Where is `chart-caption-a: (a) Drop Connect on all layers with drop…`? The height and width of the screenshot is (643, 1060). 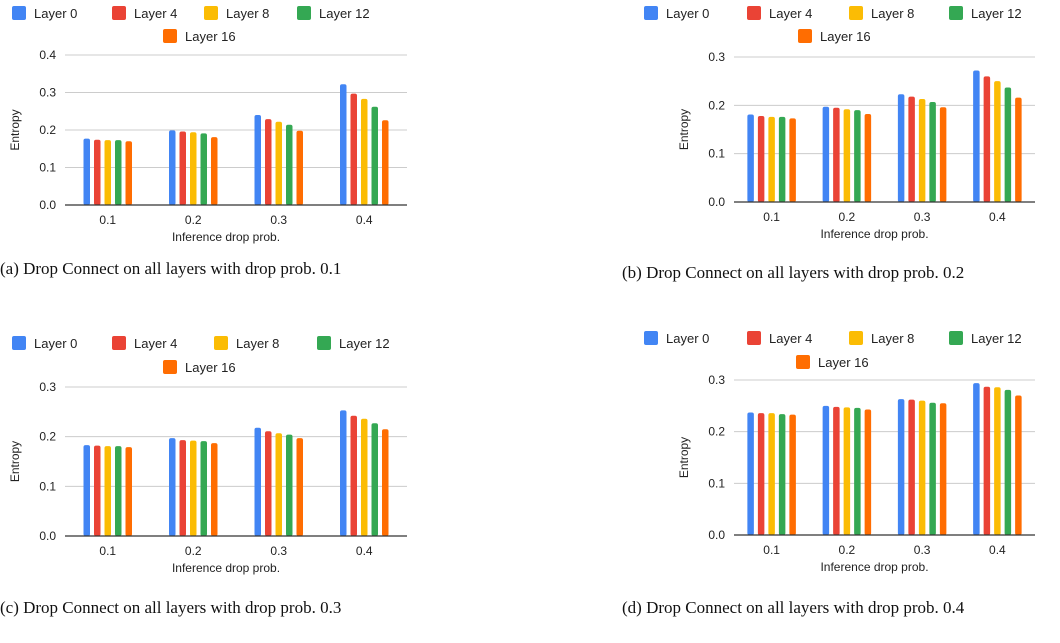
chart-caption-a: (a) Drop Connect on all layers with drop… is located at coordinates (171, 268).